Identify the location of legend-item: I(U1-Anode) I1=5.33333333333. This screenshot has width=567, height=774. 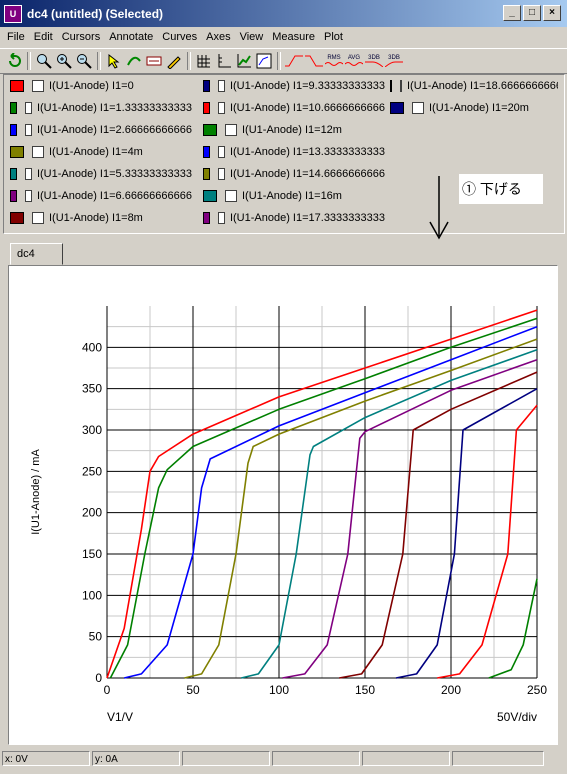
(101, 174).